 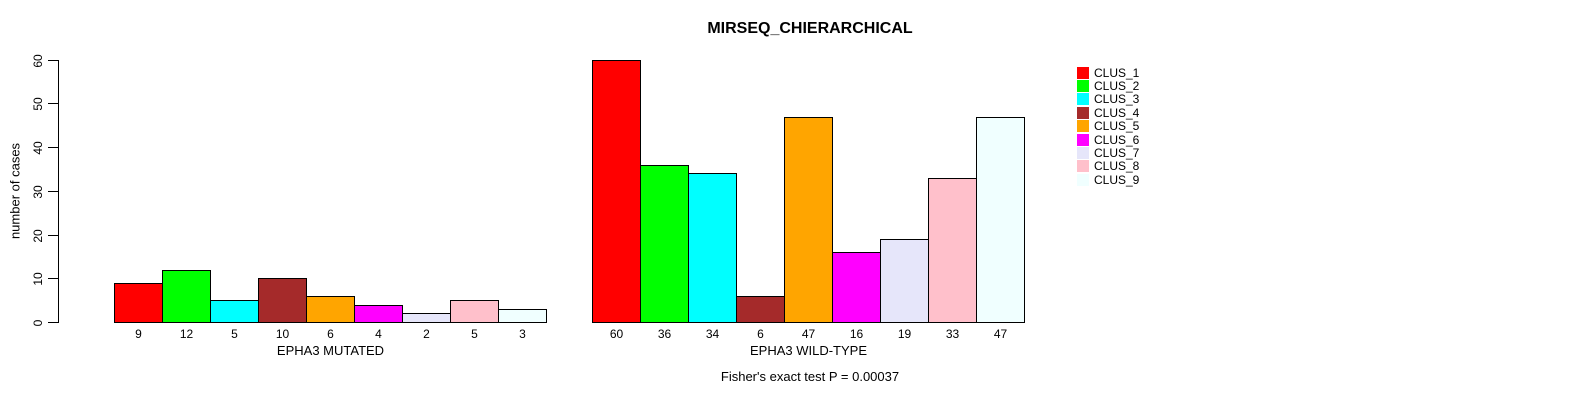 I want to click on bar-value-label: 60, so click(x=616, y=334).